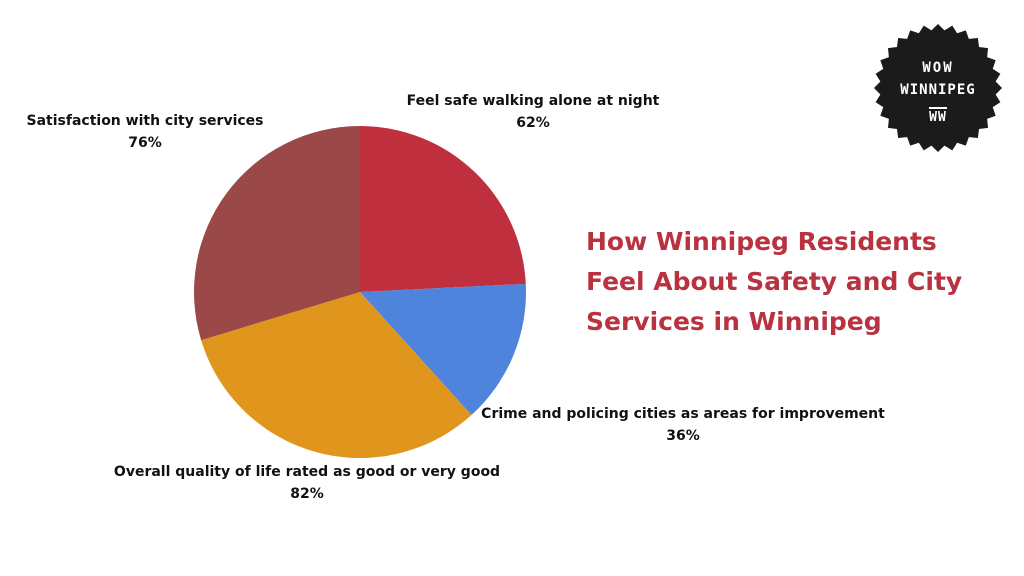 The image size is (1024, 576). Describe the element at coordinates (307, 494) in the screenshot. I see `slice-label-value: 82%` at that location.